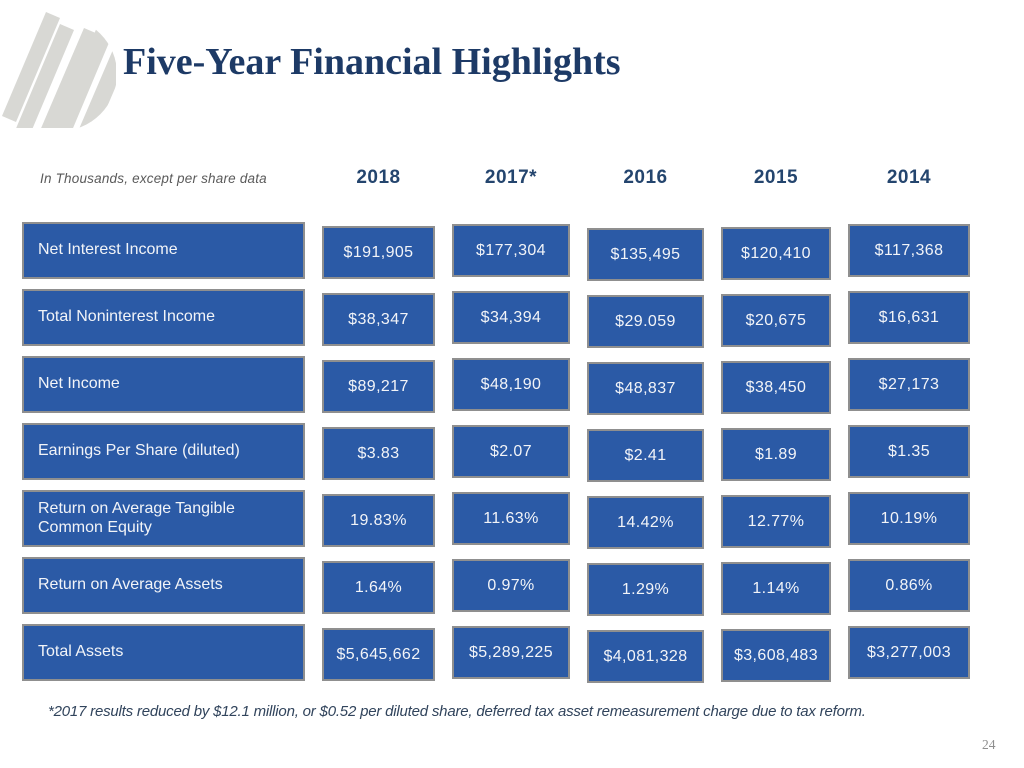 This screenshot has height=768, width=1024. Describe the element at coordinates (645, 254) in the screenshot. I see `value-cell: $135,495` at that location.